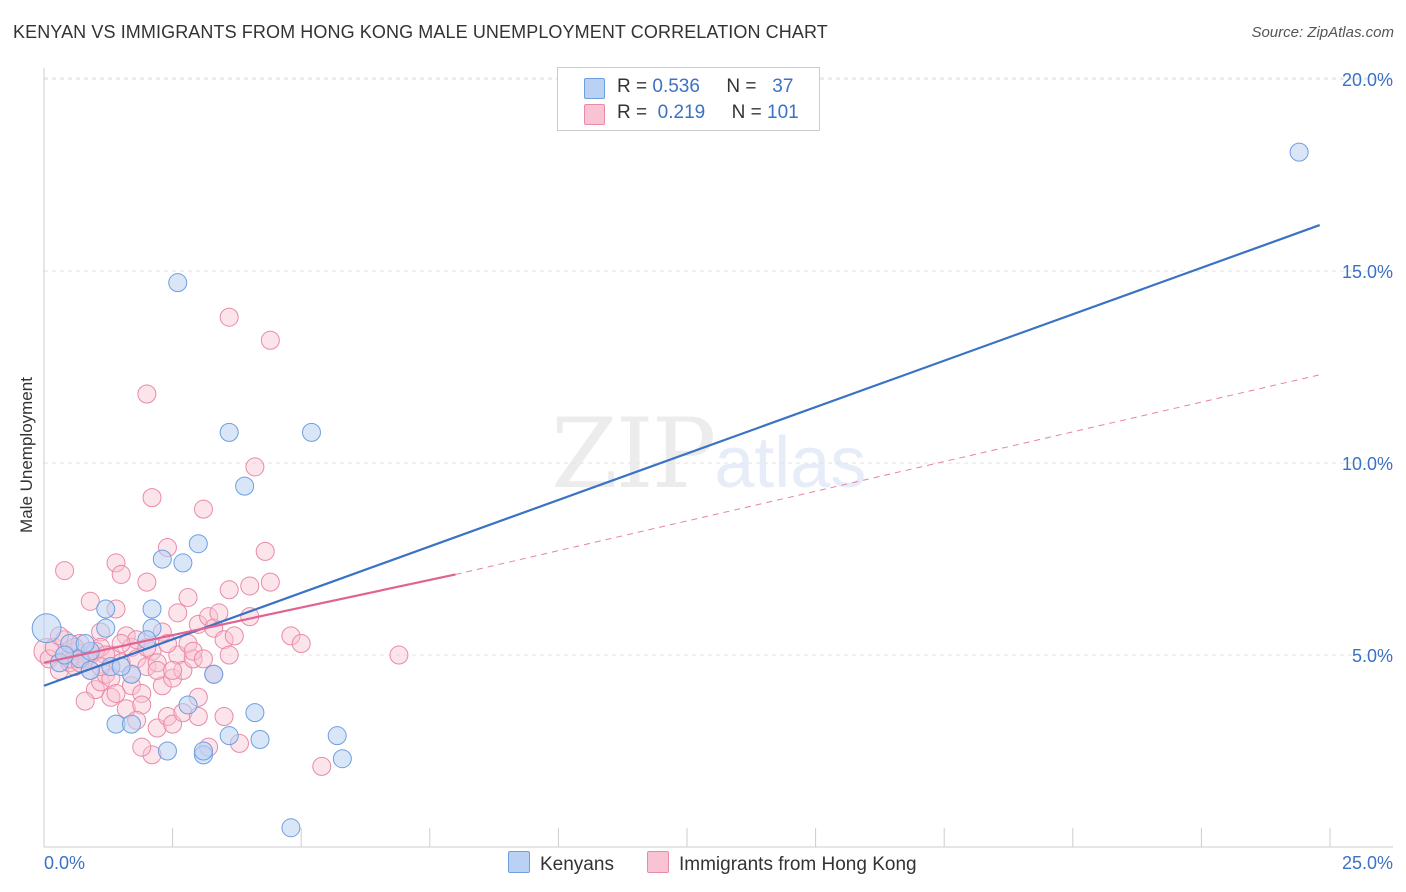  Describe the element at coordinates (519, 862) in the screenshot. I see `bottom-legend-swatch-kenyans` at that location.